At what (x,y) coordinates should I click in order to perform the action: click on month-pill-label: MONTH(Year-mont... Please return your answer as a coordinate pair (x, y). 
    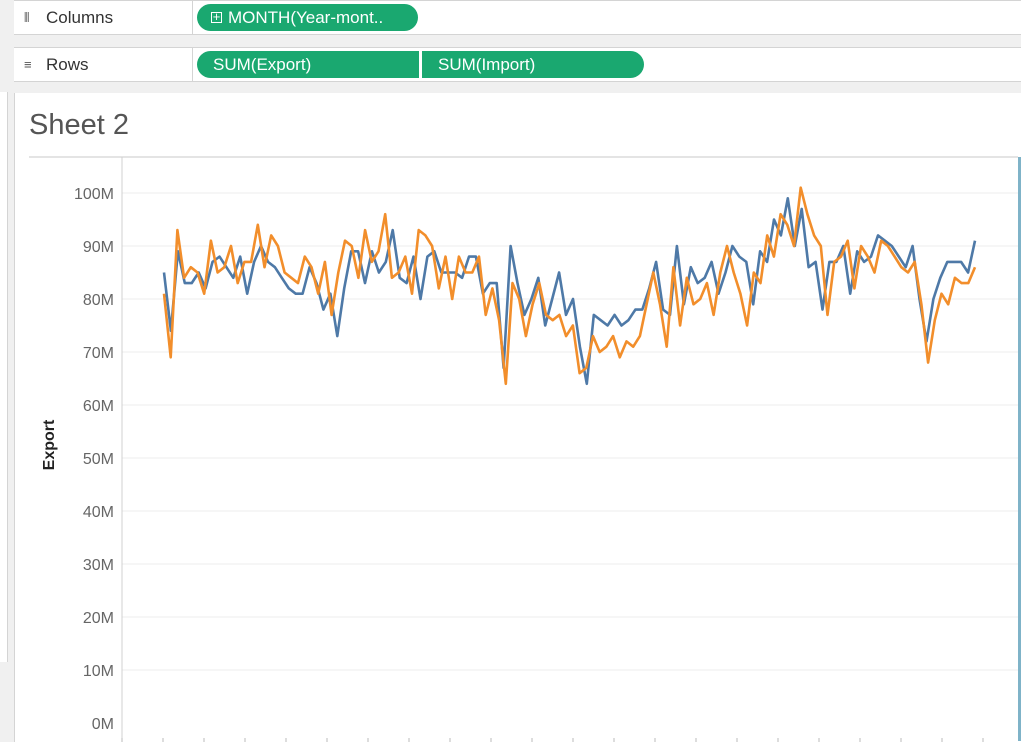
    Looking at the image, I should click on (306, 17).